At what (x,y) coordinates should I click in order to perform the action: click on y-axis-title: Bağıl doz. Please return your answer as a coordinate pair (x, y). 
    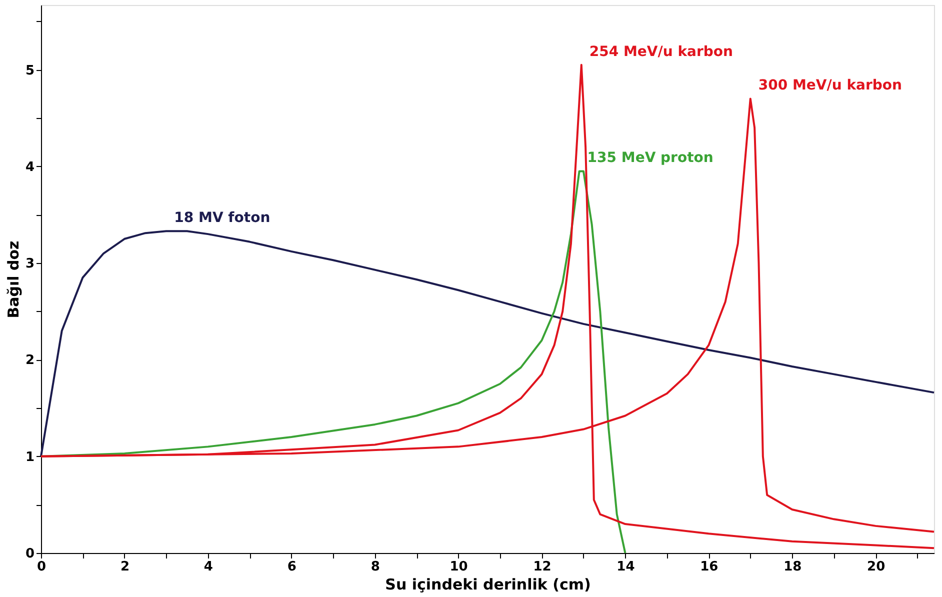
    Looking at the image, I should click on (13, 279).